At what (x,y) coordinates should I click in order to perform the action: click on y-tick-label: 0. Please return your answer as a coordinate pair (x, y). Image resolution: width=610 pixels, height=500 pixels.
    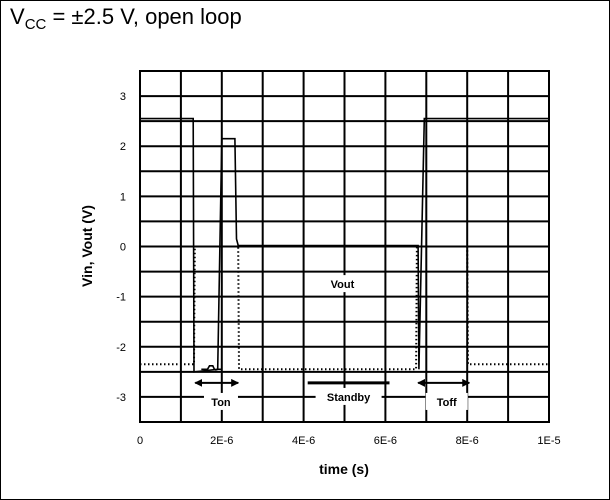
    Looking at the image, I should click on (123, 248).